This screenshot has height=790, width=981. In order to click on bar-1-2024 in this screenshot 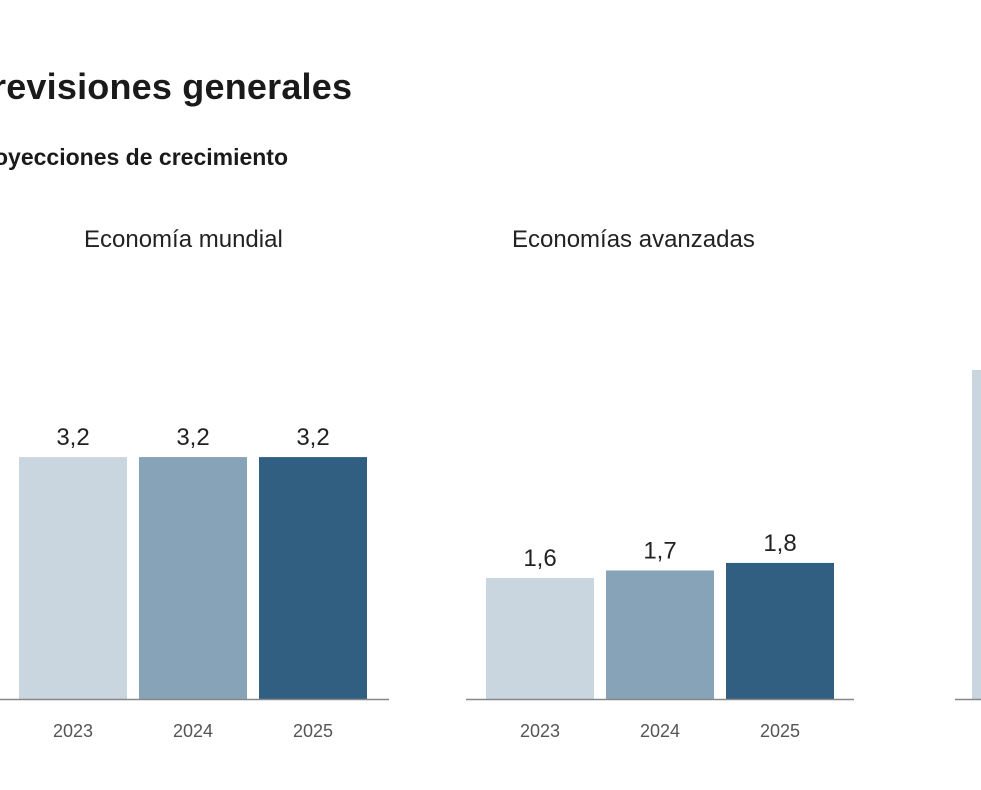, I will do `click(193, 578)`.